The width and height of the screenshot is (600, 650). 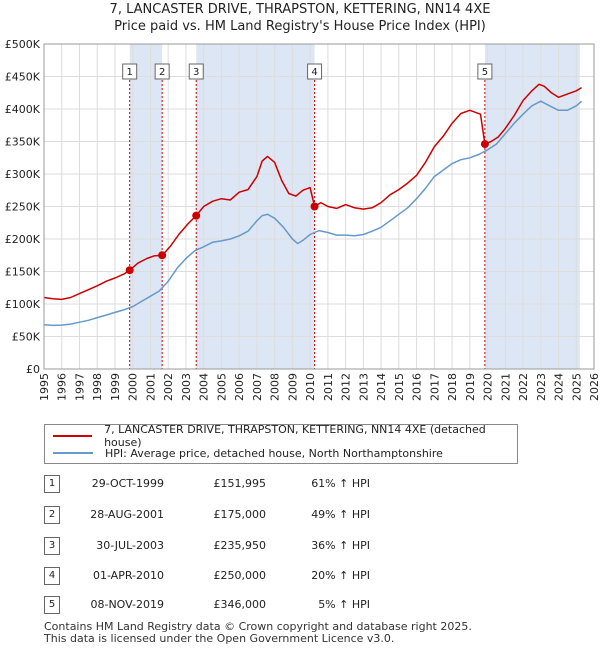 What do you see at coordinates (240, 604) in the screenshot?
I see `transaction-price: £346,000` at bounding box center [240, 604].